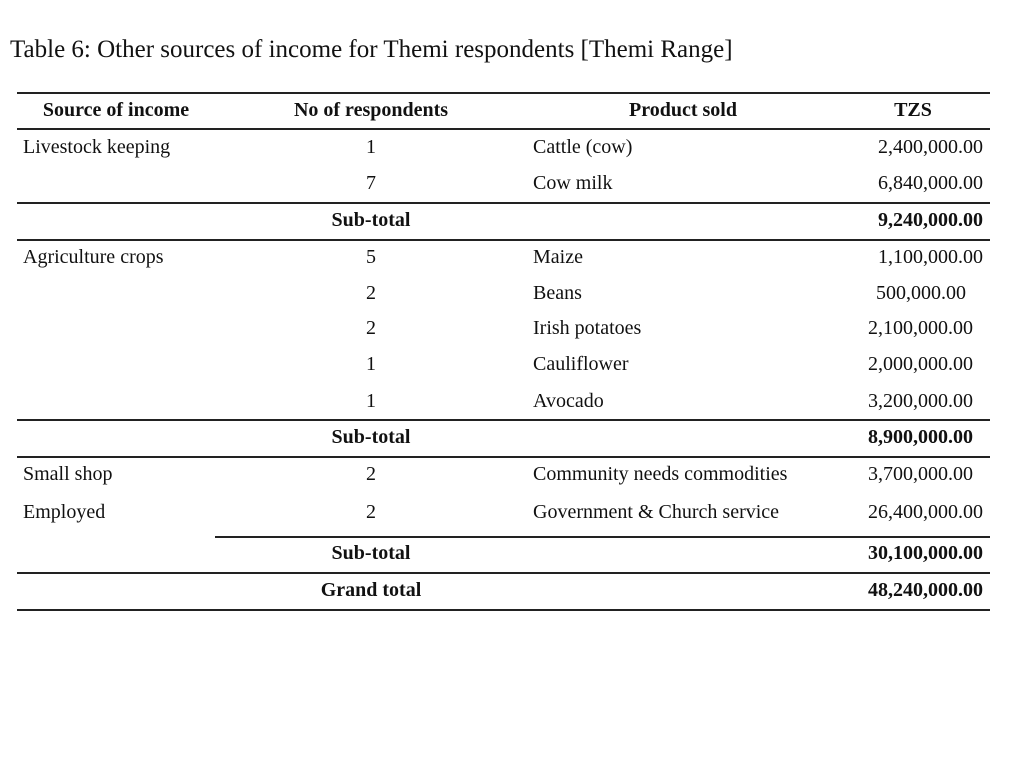 Image resolution: width=1024 pixels, height=768 pixels. I want to click on cell-source: Agriculture crops, so click(93, 257).